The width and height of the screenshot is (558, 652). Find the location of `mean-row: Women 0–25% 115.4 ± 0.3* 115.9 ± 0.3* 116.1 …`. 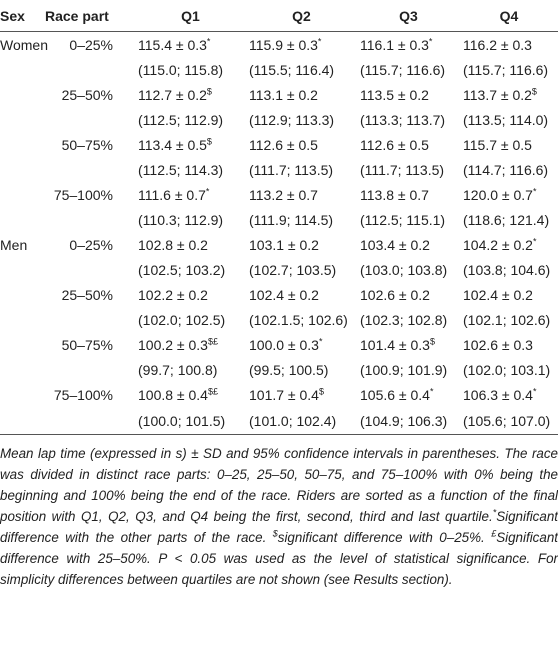

mean-row: Women 0–25% 115.4 ± 0.3* 115.9 ± 0.3* 116.1 … is located at coordinates (279, 45).